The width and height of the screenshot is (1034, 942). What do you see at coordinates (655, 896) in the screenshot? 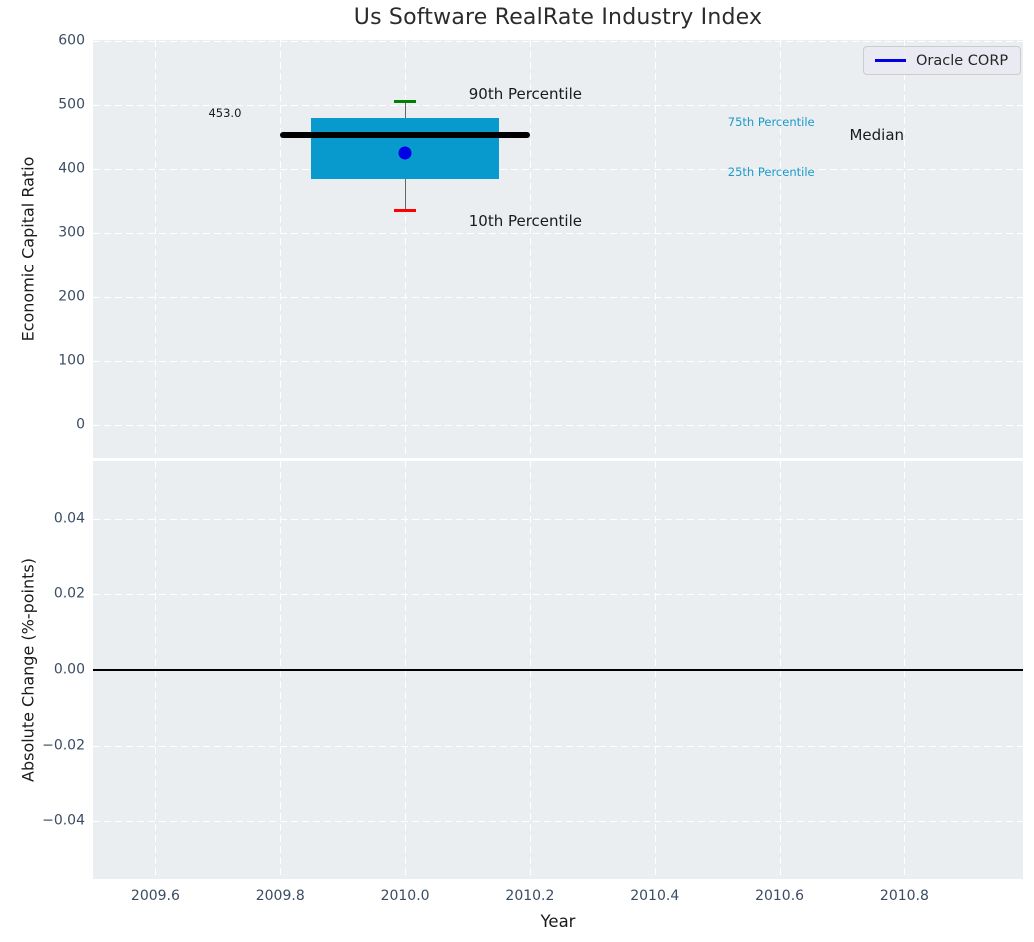
I see `x-tick-label: 2010.4` at bounding box center [655, 896].